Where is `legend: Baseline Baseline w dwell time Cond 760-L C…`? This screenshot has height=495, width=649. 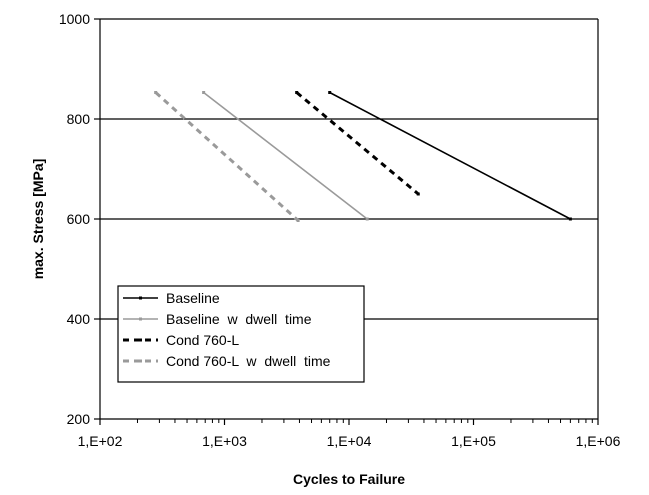
legend: Baseline Baseline w dwell time Cond 760-L C… is located at coordinates (241, 334).